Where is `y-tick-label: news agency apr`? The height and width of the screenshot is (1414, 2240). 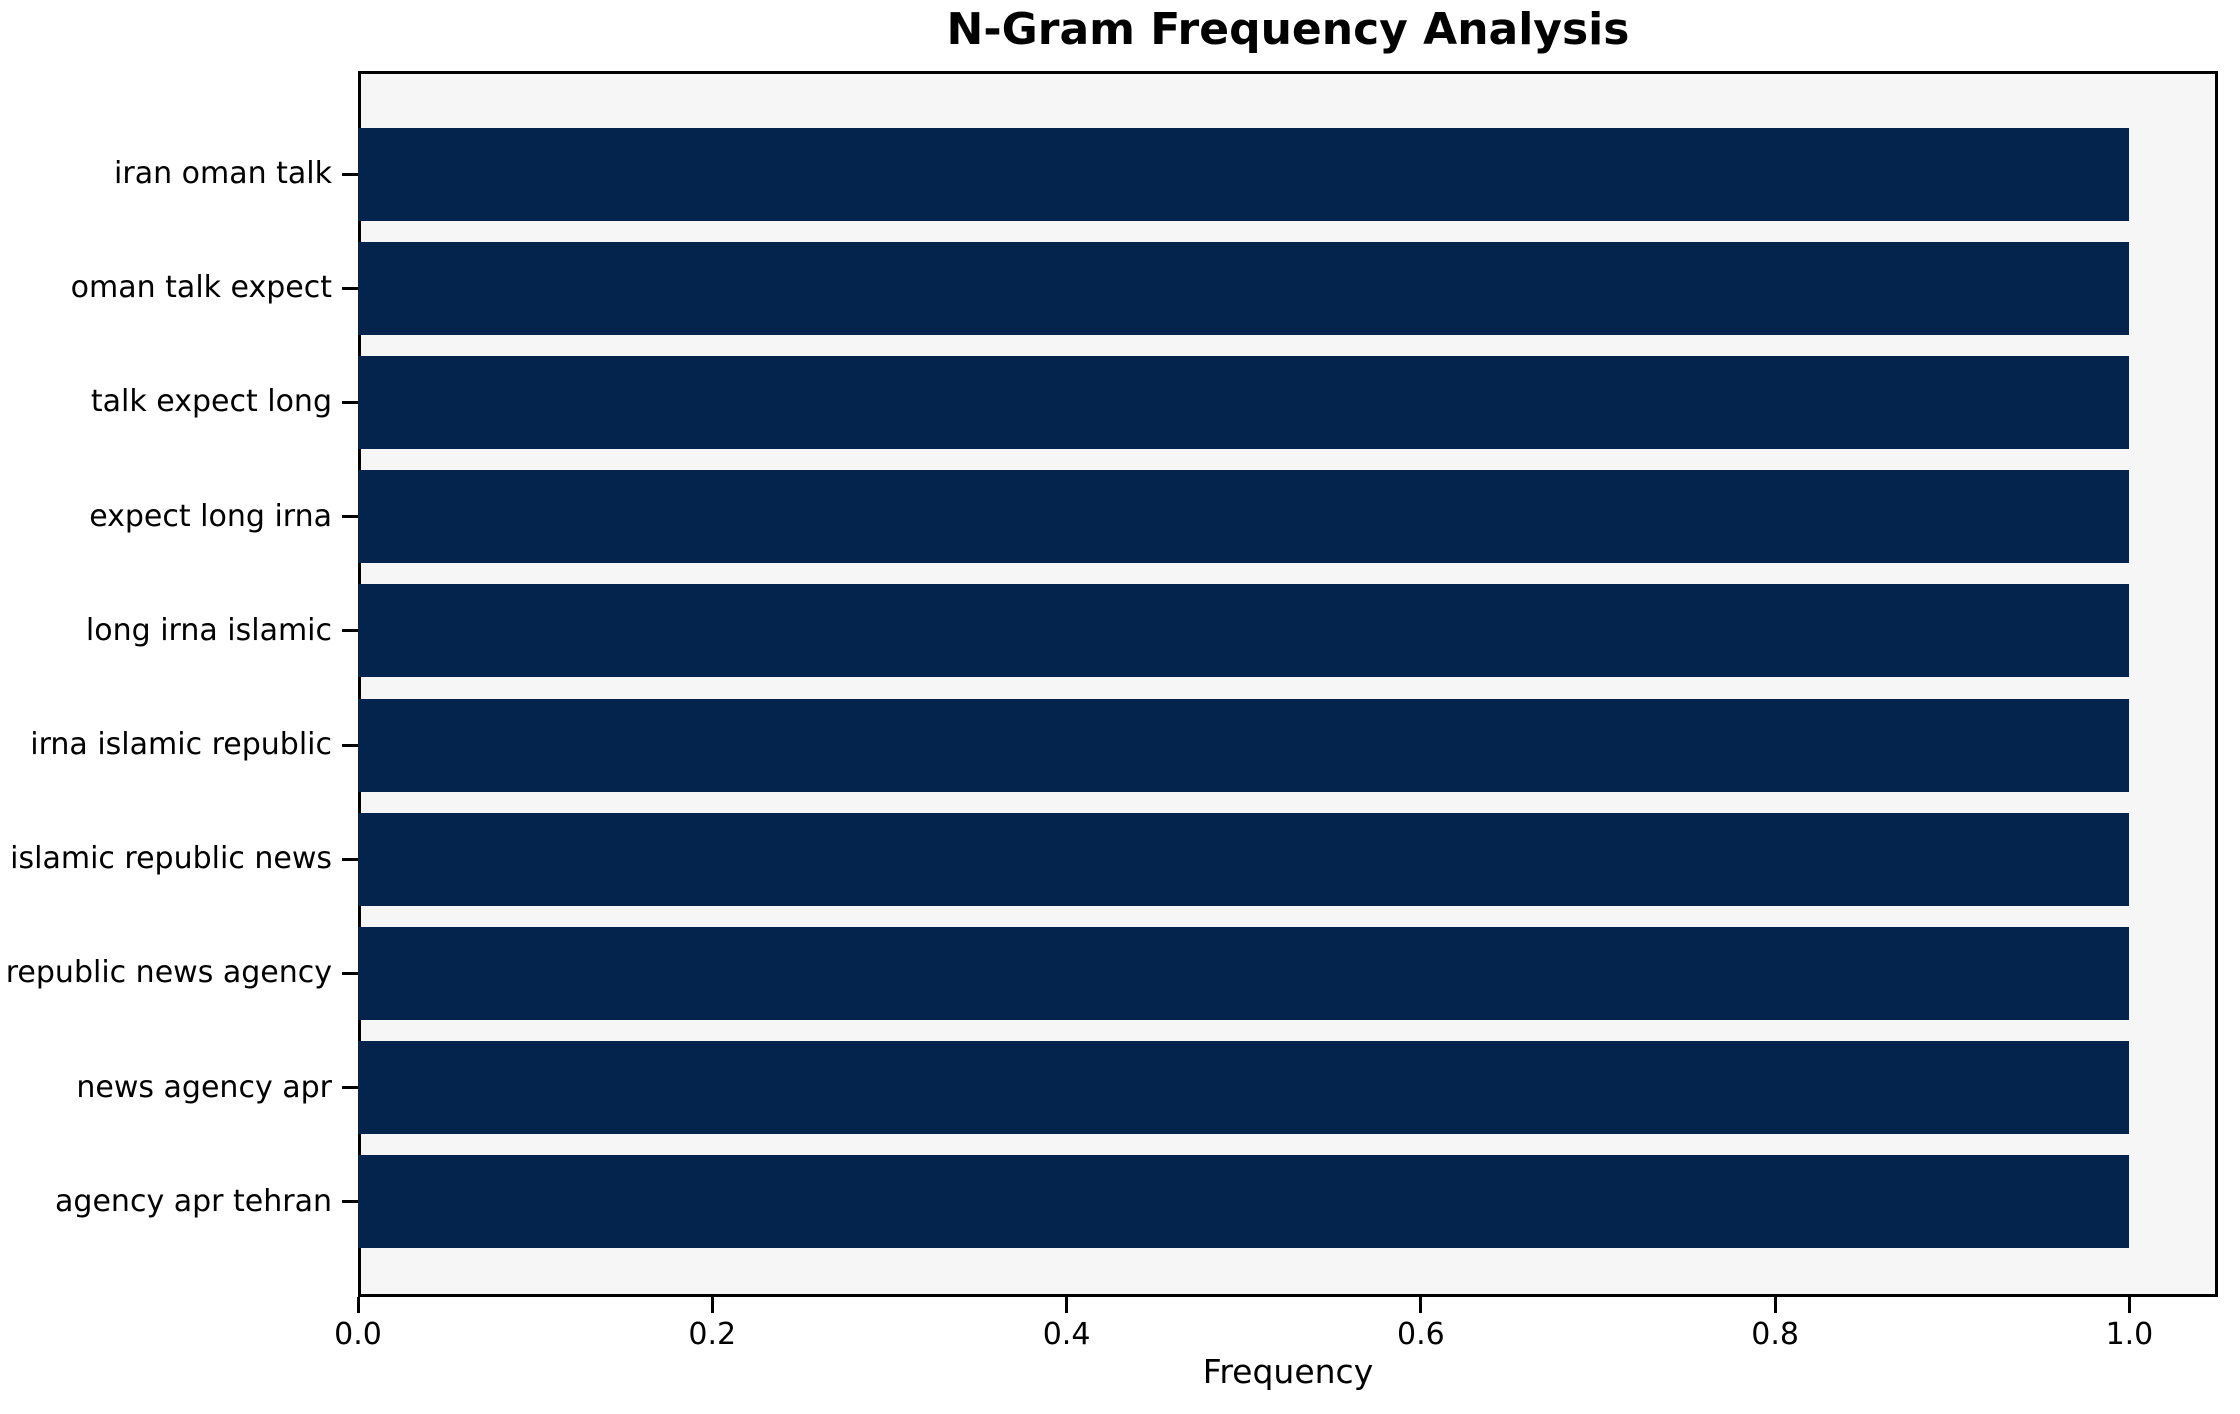 y-tick-label: news agency apr is located at coordinates (204, 1087).